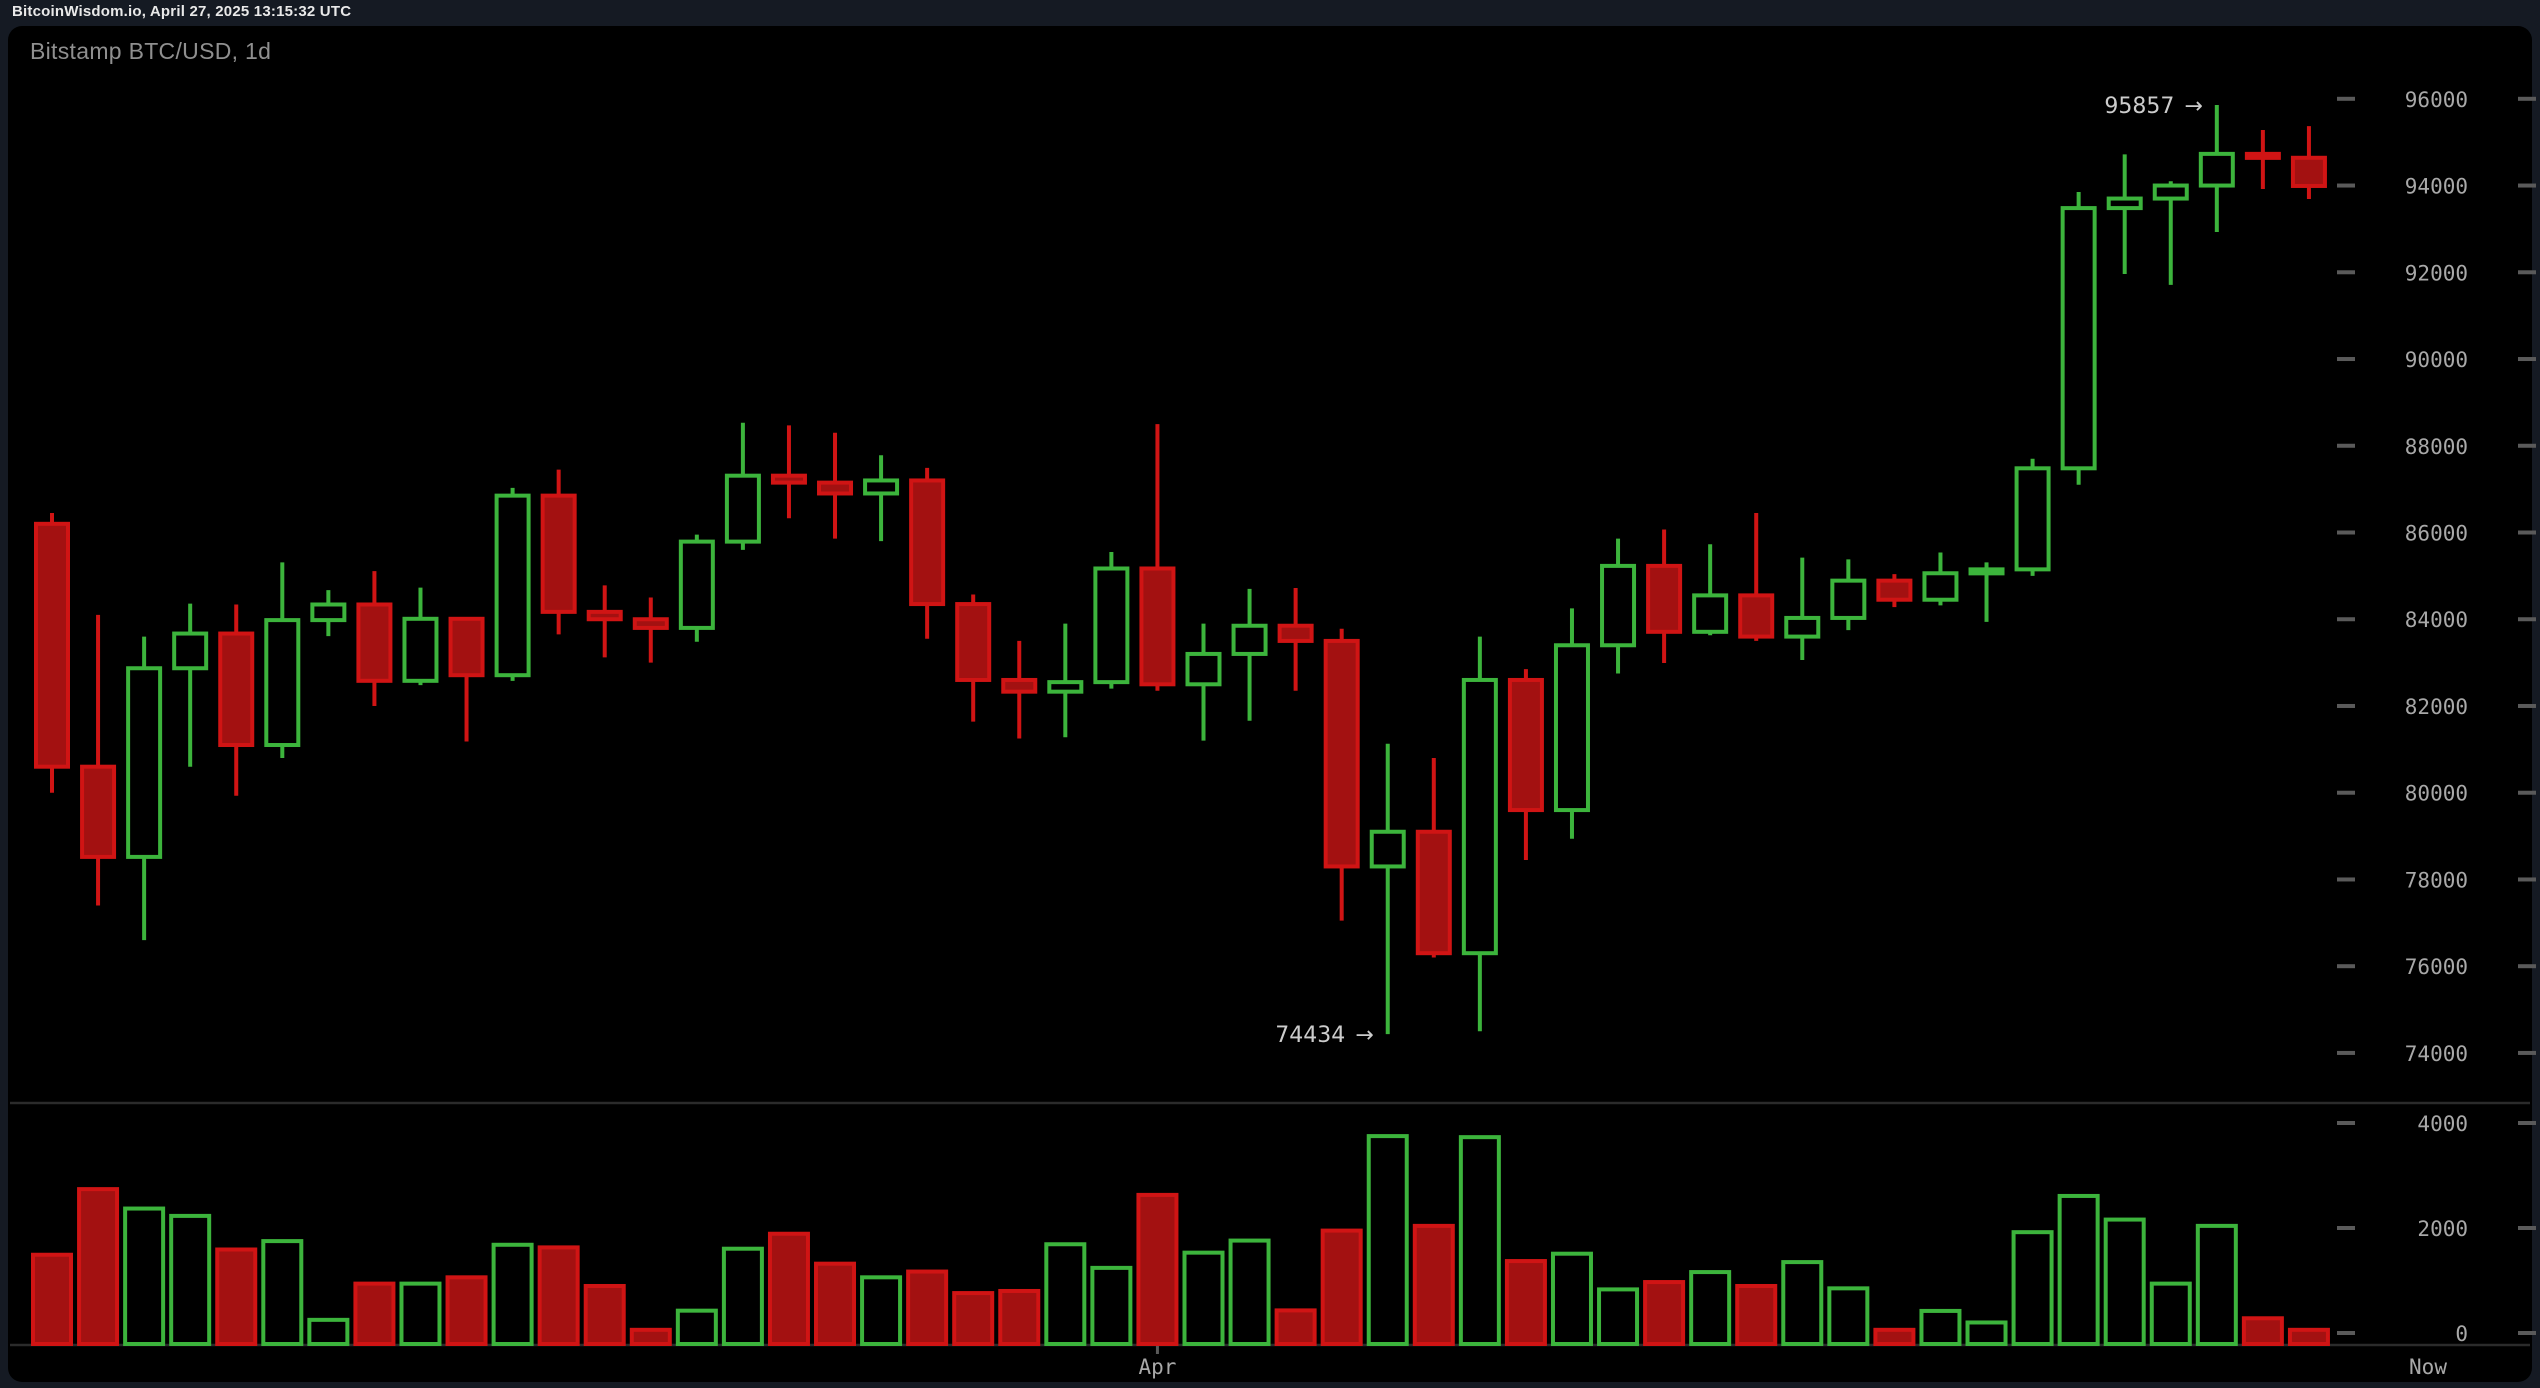 The width and height of the screenshot is (2540, 1388). I want to click on price-axis-label: 92000, so click(2436, 273).